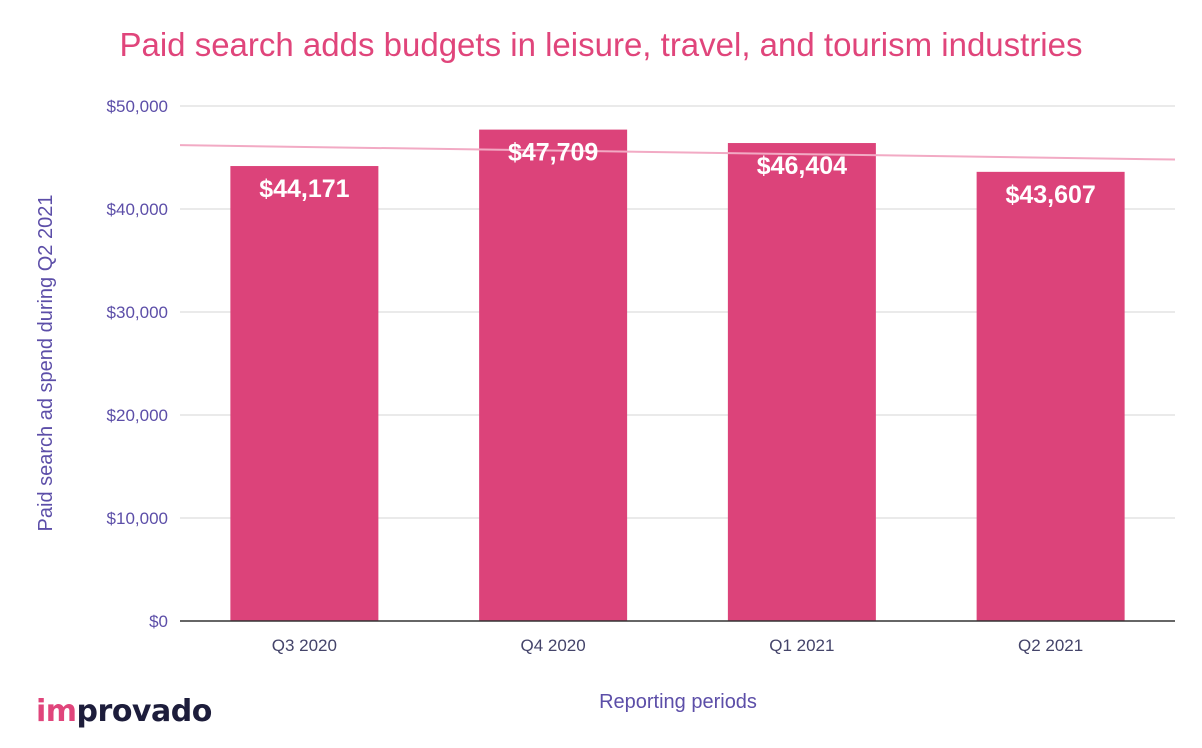  What do you see at coordinates (137, 209) in the screenshot?
I see `y-tick-label: $40,000` at bounding box center [137, 209].